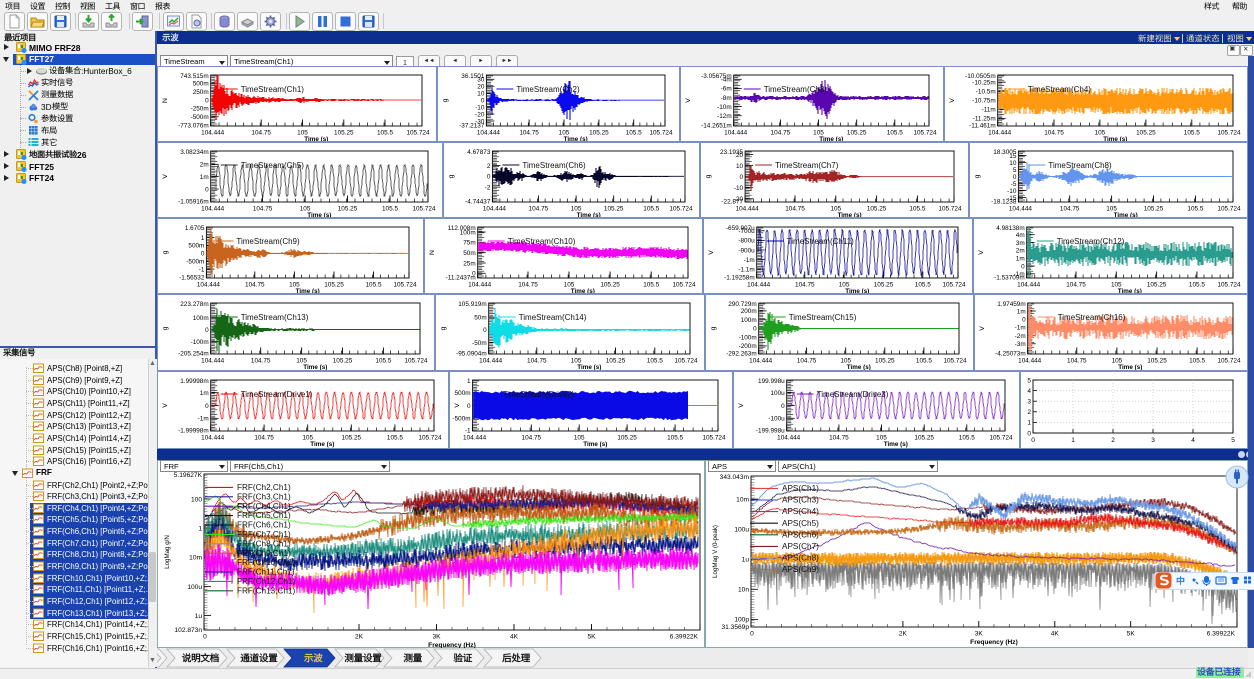 Image resolution: width=1254 pixels, height=679 pixels. I want to click on svg-text: -11.2437m, so click(461, 278).